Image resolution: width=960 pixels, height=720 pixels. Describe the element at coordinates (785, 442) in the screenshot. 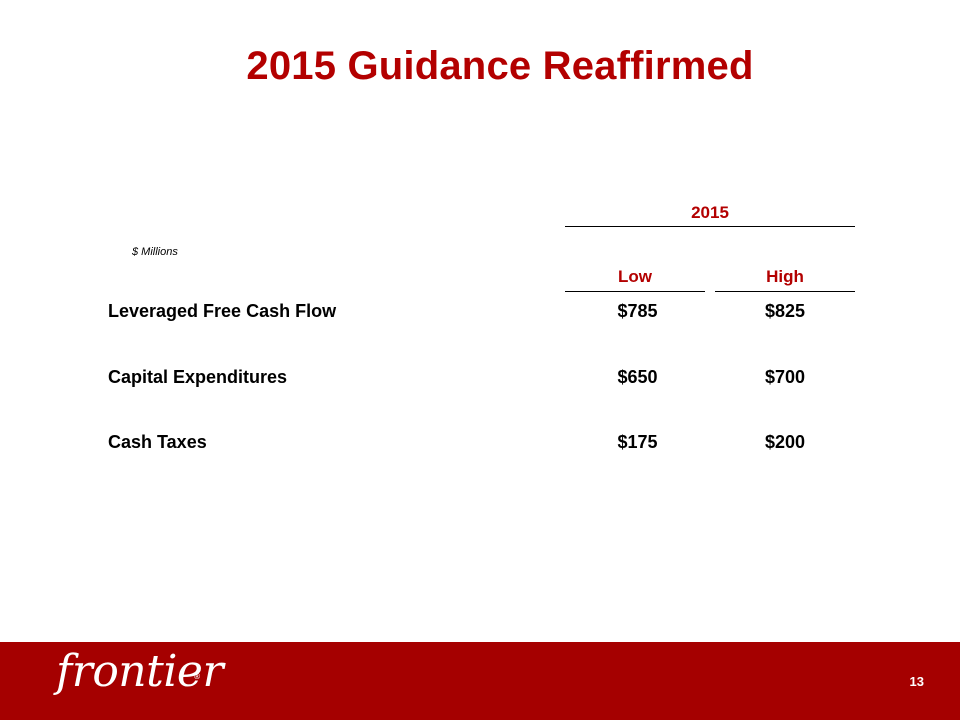

I see `cell-high: $200` at that location.